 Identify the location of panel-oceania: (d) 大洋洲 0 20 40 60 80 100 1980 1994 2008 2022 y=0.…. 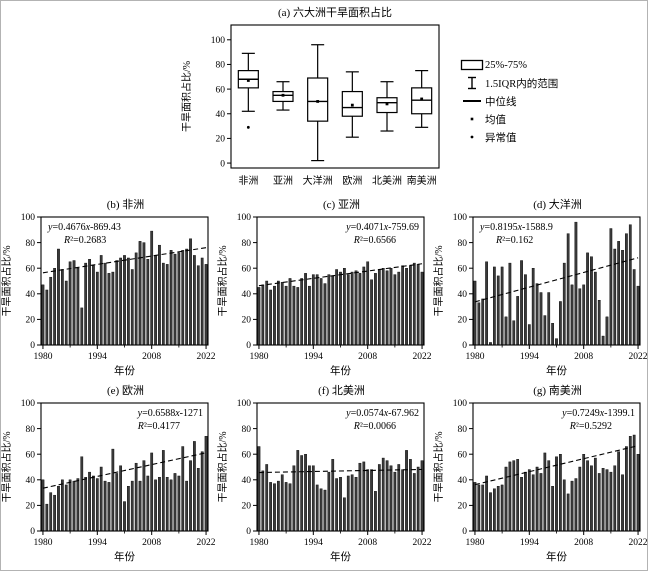
(540, 289).